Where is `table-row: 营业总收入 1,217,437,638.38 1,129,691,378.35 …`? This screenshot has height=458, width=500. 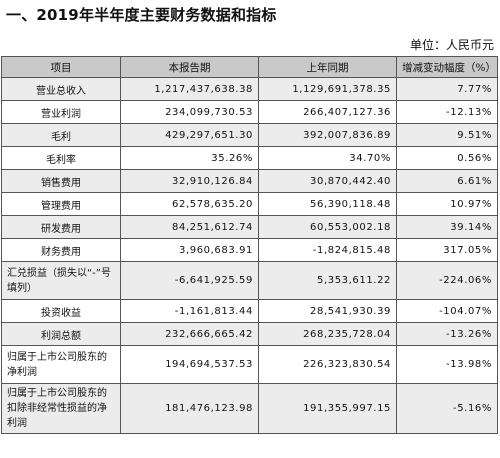
table-row: 营业总收入 1,217,437,638.38 1,129,691,378.35 … is located at coordinates (249, 89).